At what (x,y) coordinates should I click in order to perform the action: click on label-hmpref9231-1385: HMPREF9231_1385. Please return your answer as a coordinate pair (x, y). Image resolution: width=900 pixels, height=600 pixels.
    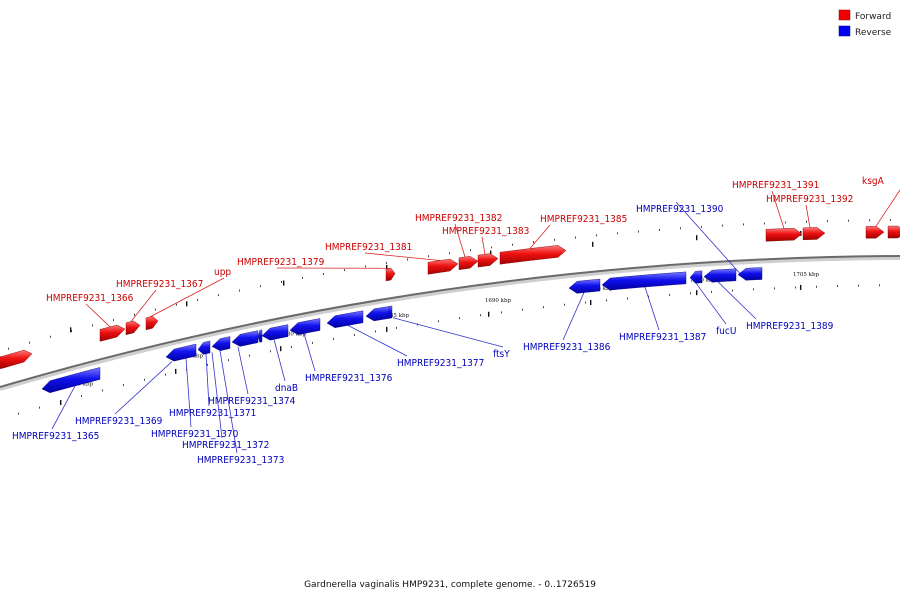
    Looking at the image, I should click on (583, 219).